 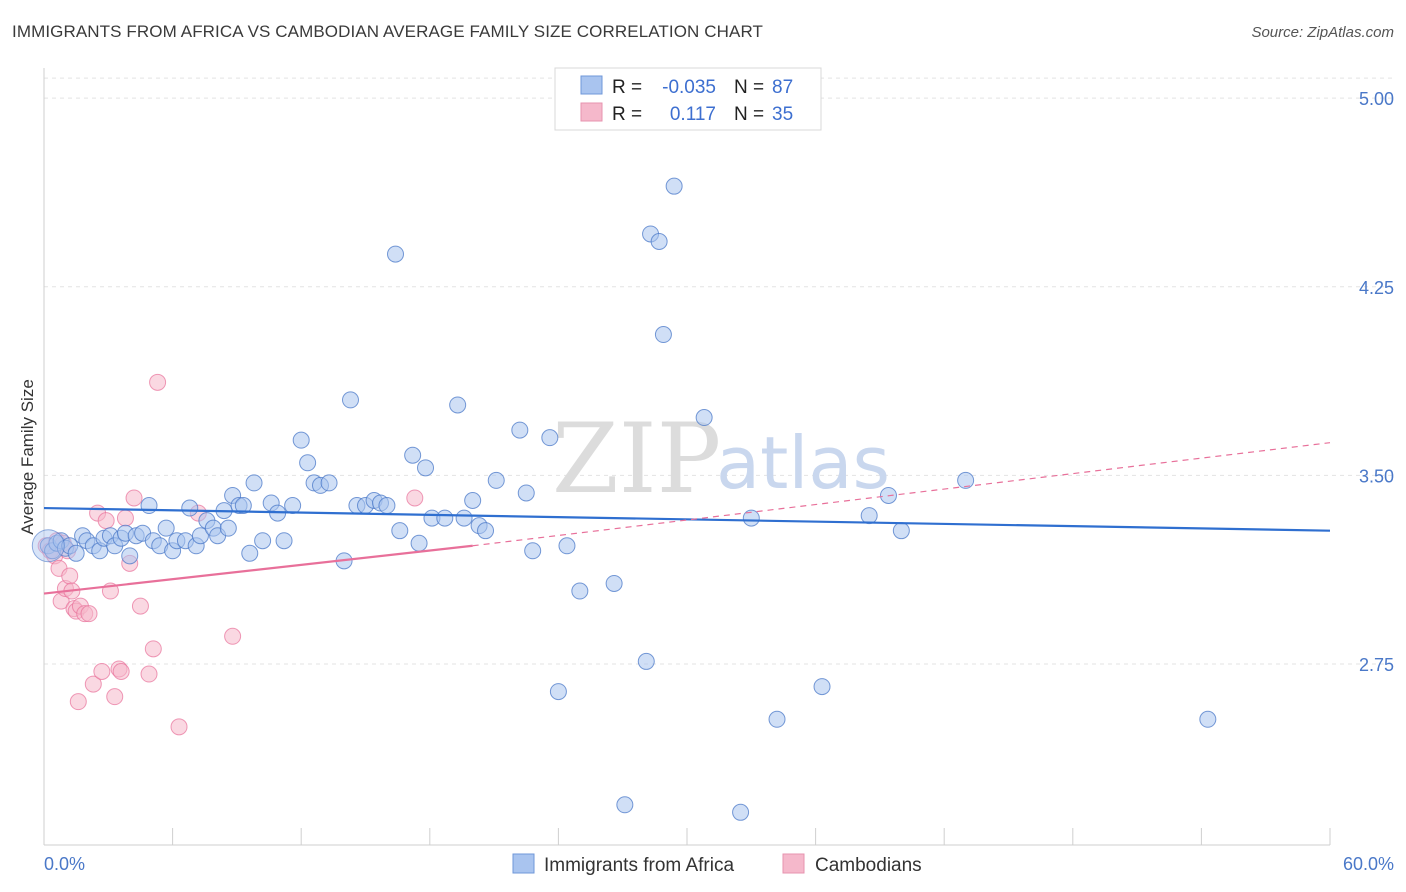 What do you see at coordinates (523, 863) in the screenshot?
I see `bottom-legend-blue-swatch` at bounding box center [523, 863].